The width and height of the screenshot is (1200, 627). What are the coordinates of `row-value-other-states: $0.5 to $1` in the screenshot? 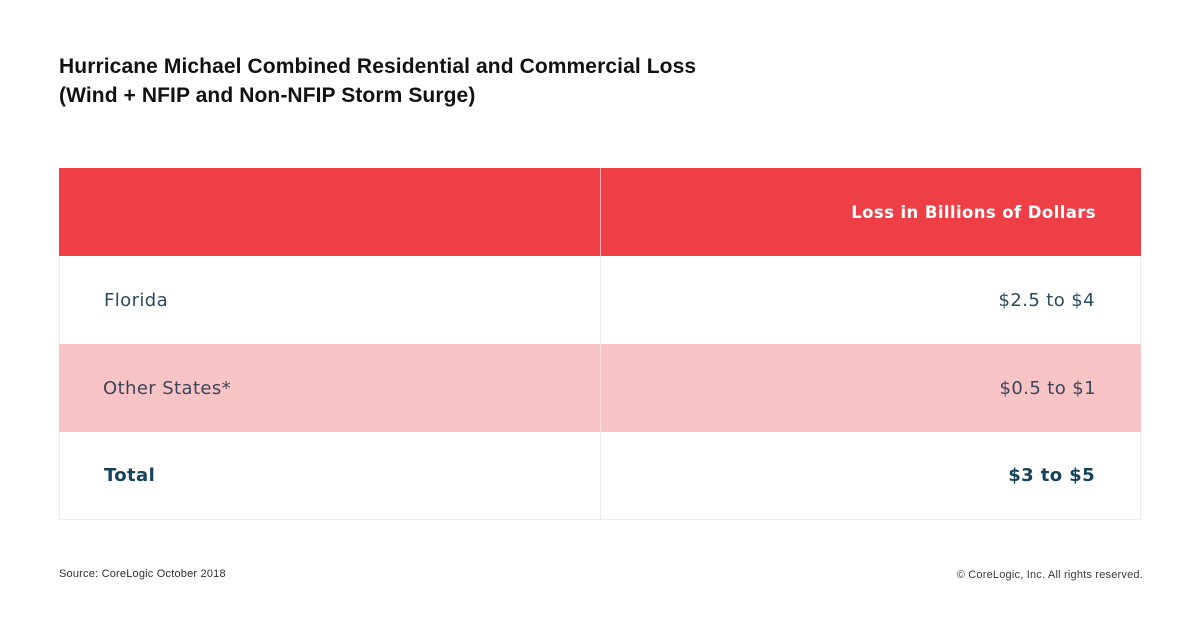 It's located at (870, 388).